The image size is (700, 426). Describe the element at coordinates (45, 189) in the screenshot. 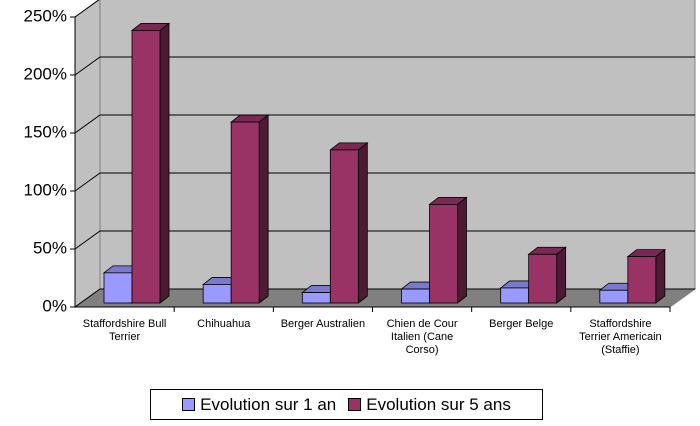

I see `y-tick-label: 100%` at that location.